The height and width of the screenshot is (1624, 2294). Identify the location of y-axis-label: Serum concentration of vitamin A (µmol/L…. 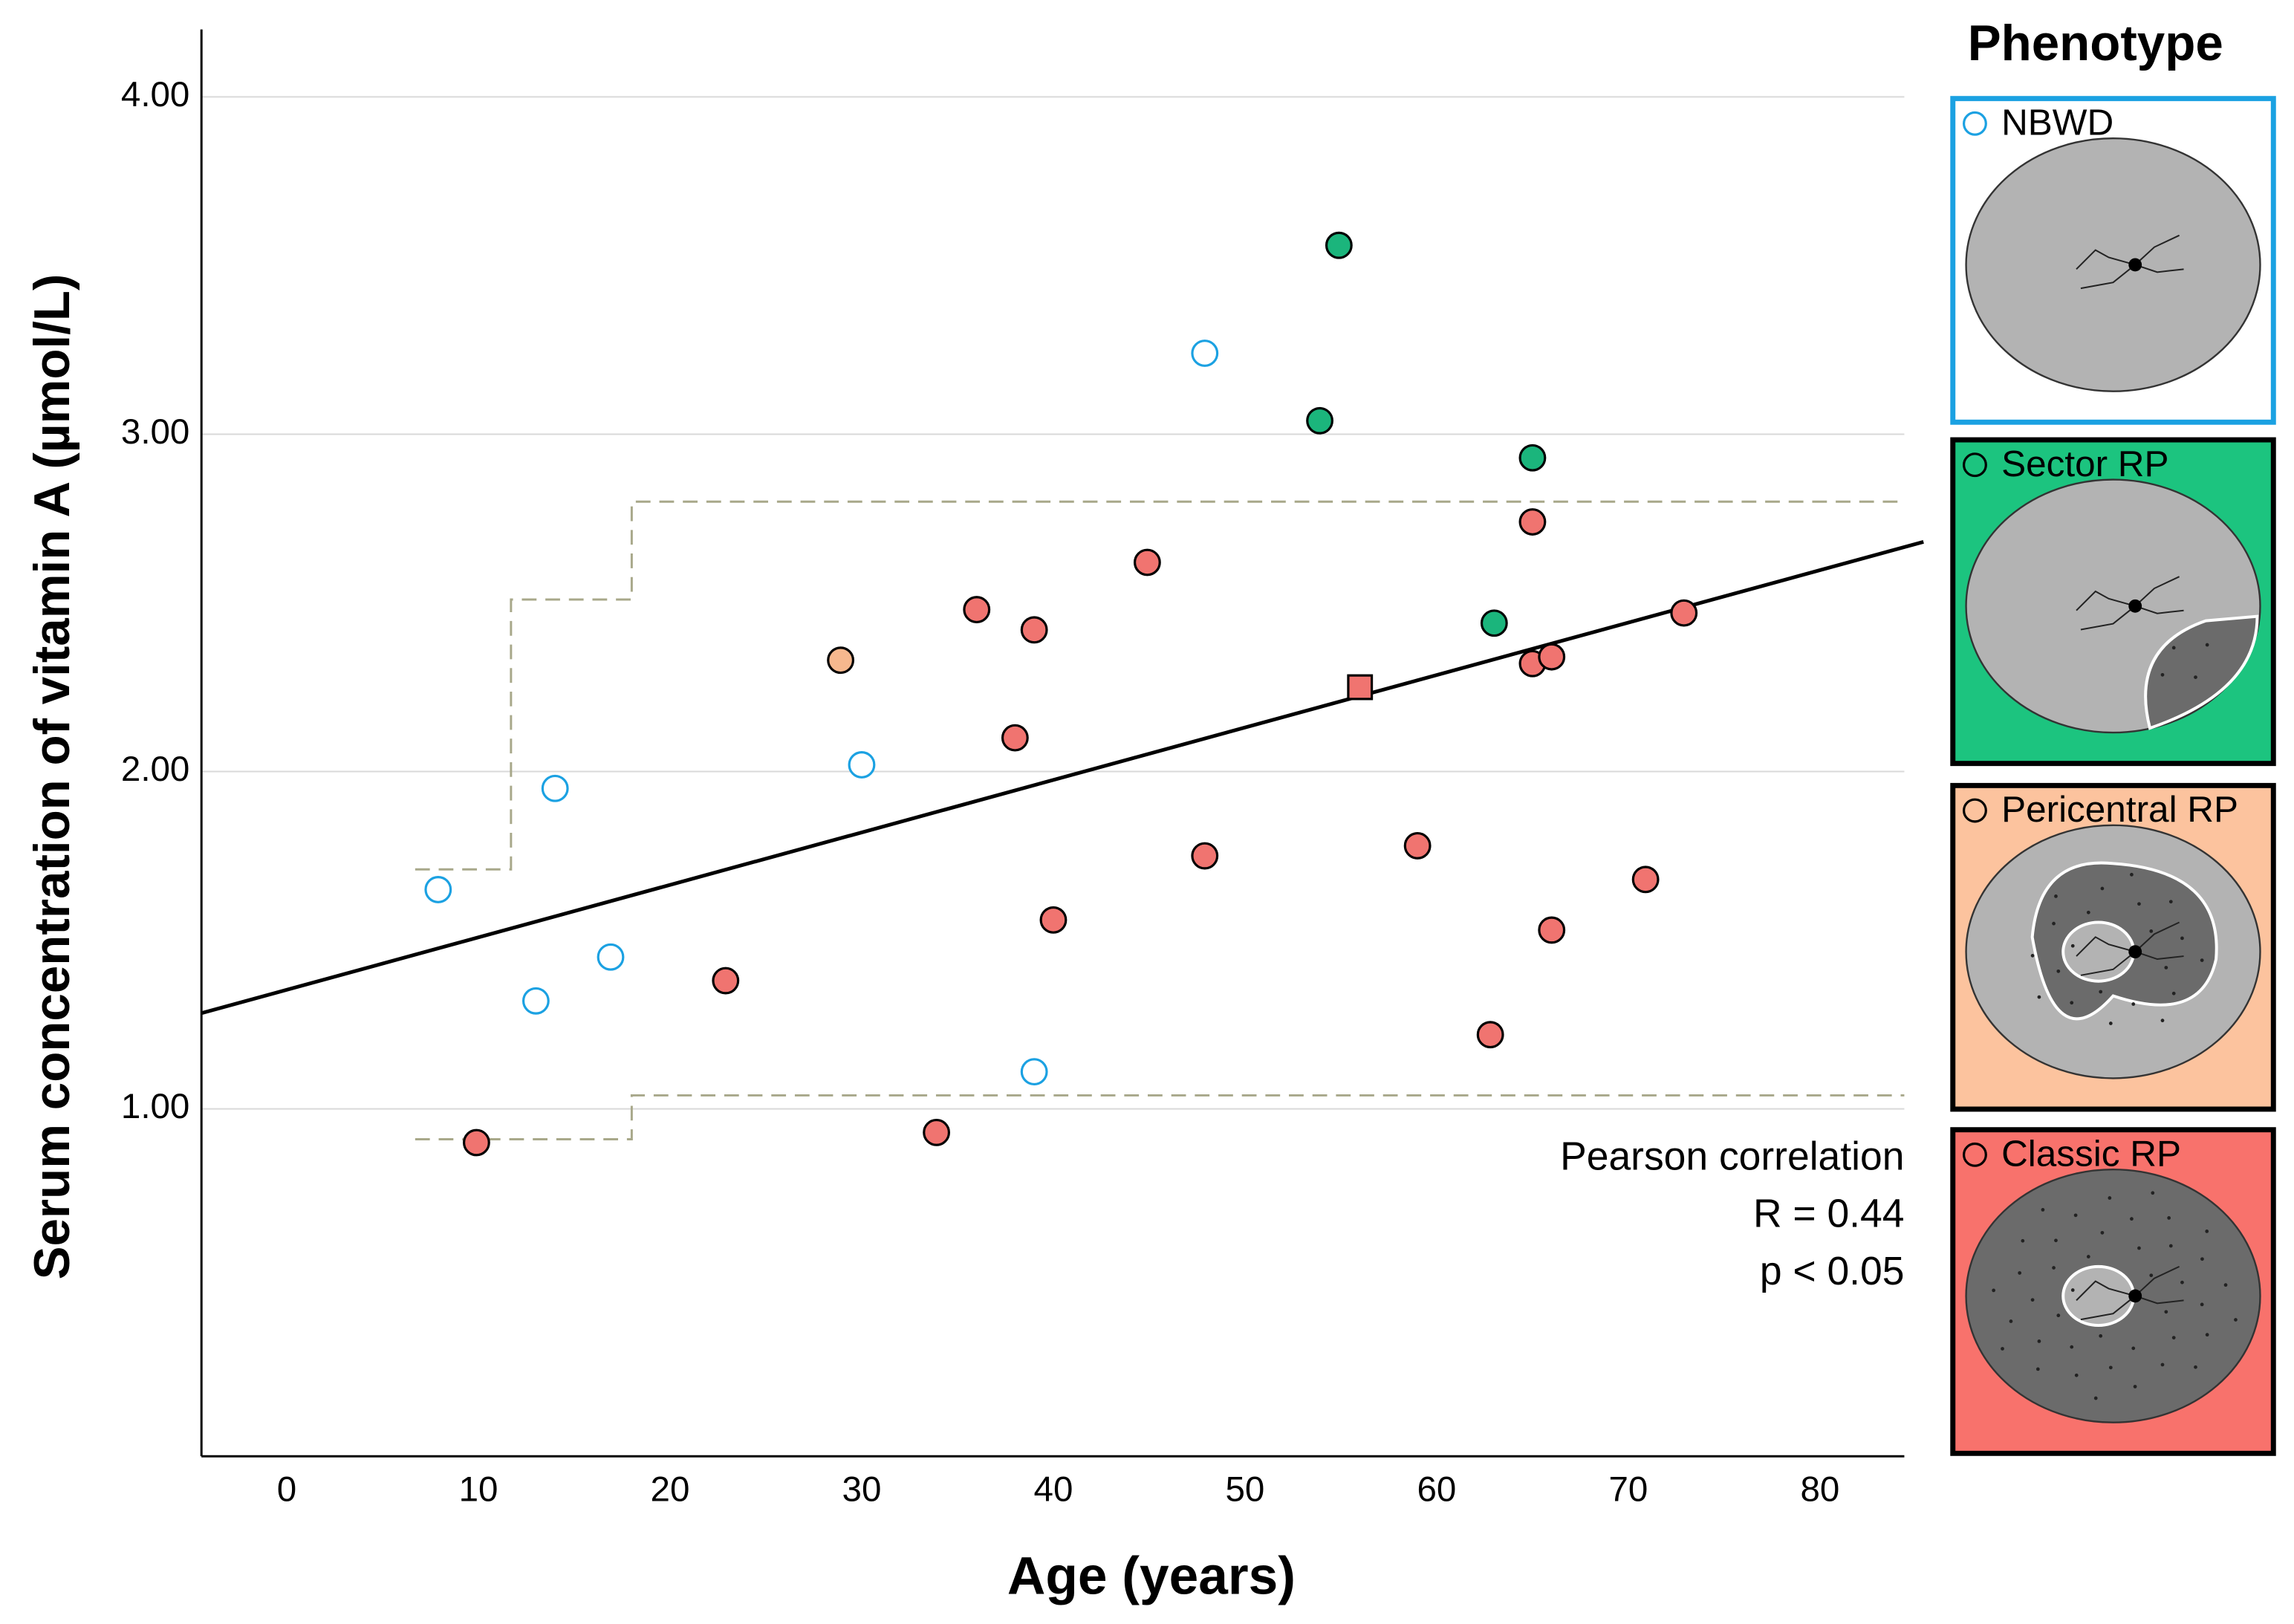
(52, 777).